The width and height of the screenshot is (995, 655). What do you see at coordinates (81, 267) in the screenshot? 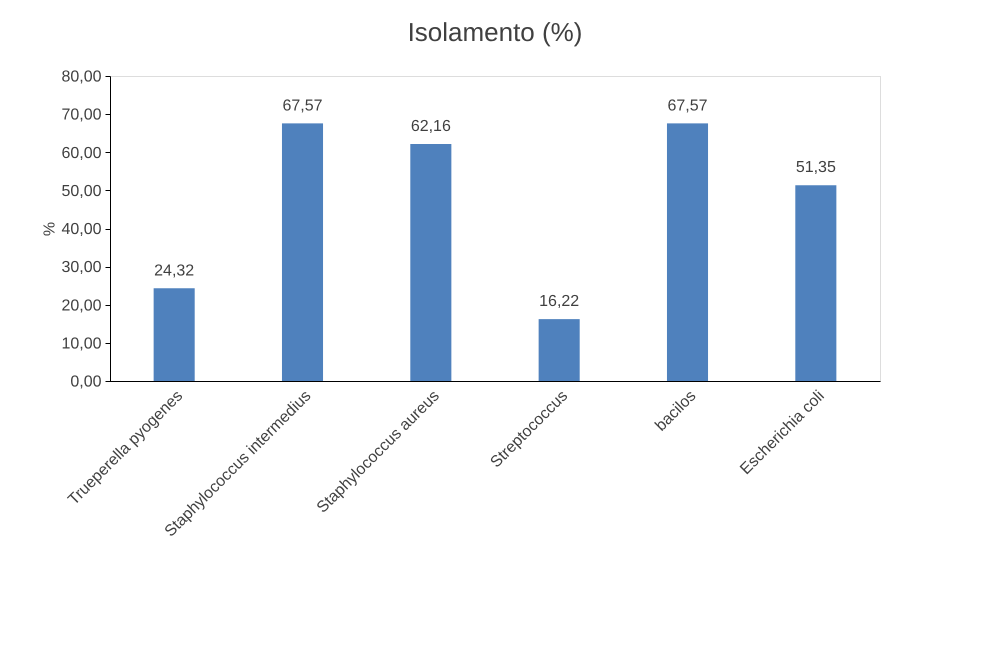
I see `y-tick-label: 30,00` at bounding box center [81, 267].